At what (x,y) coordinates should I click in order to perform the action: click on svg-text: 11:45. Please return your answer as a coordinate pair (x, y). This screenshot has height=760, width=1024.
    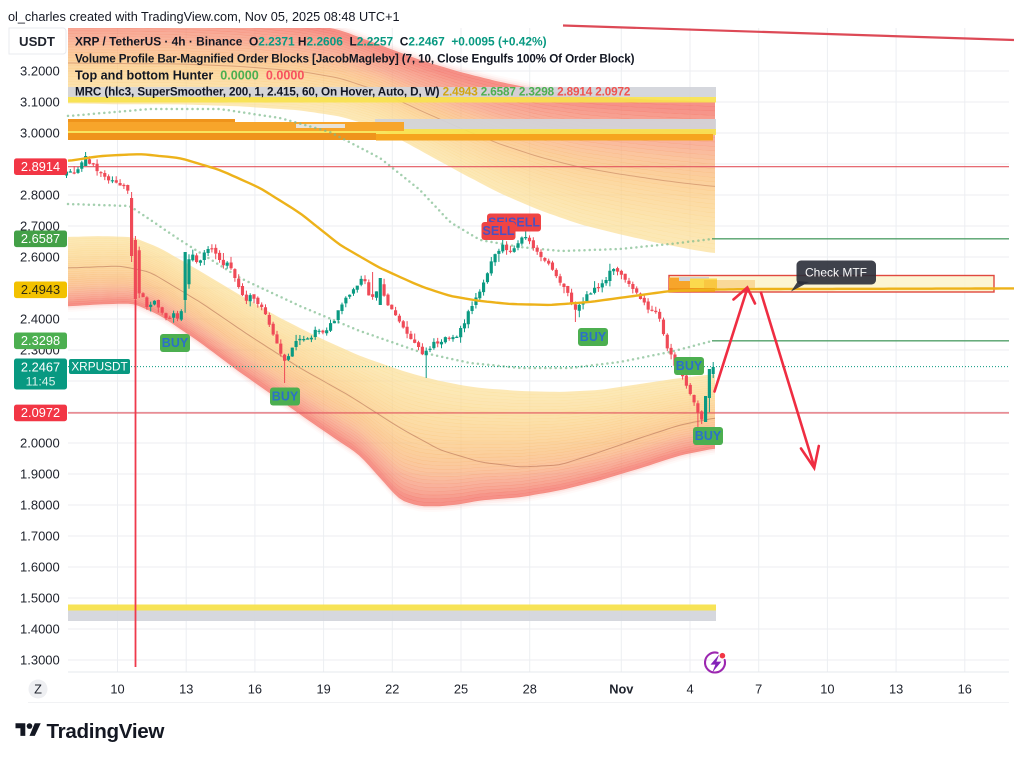
    Looking at the image, I should click on (41, 382).